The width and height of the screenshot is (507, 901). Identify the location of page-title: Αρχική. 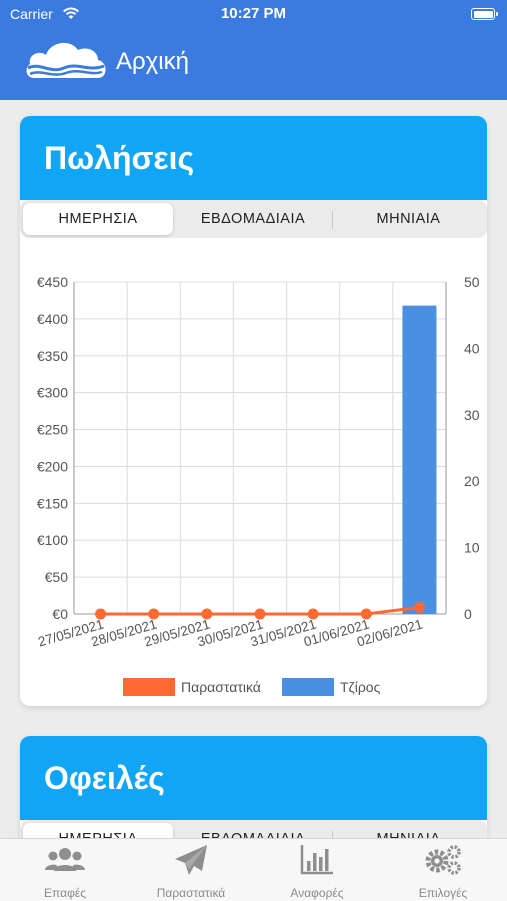
(152, 61).